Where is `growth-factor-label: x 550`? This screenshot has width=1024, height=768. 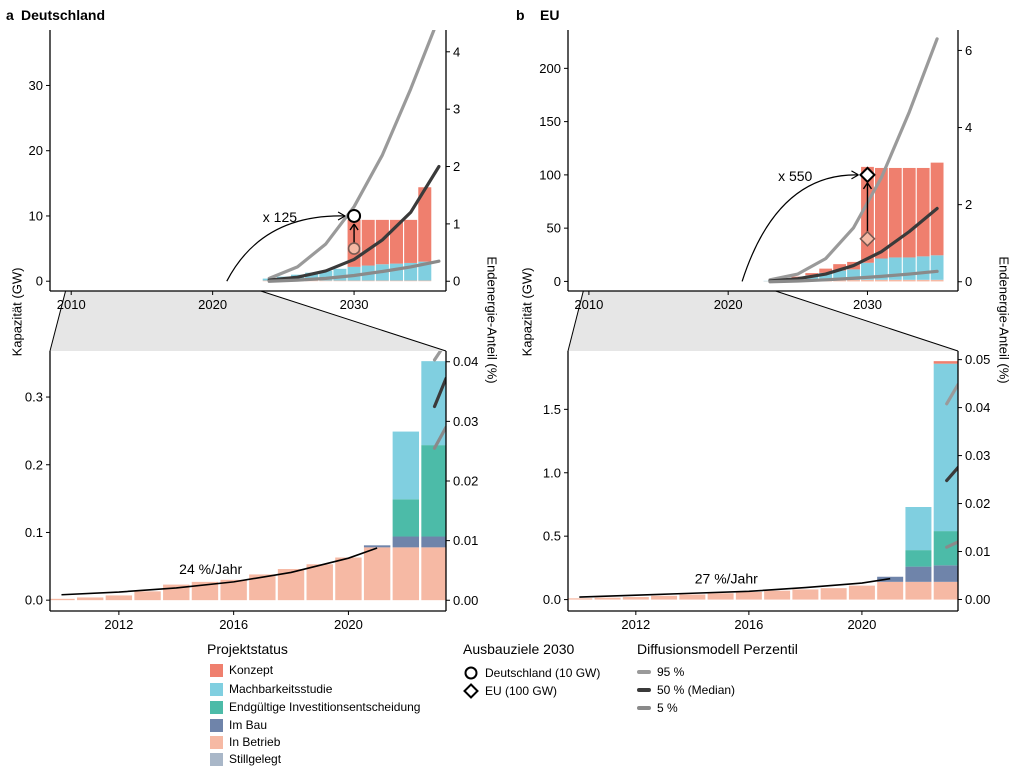 growth-factor-label: x 550 is located at coordinates (795, 176).